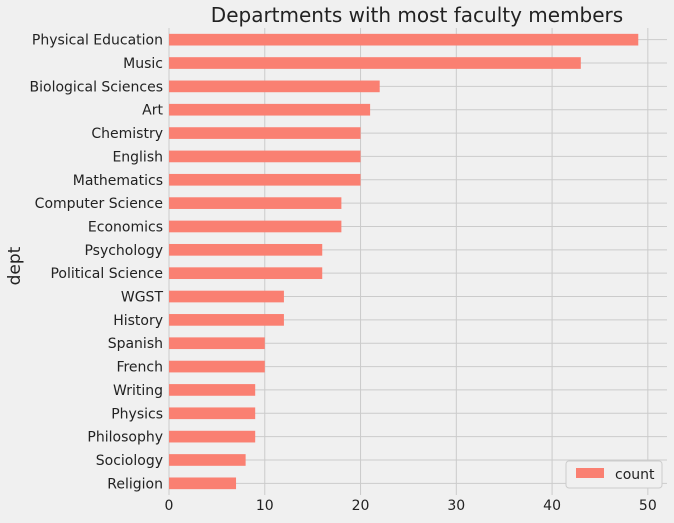 The height and width of the screenshot is (523, 674). What do you see at coordinates (138, 391) in the screenshot?
I see `y-tick-label: Writing` at bounding box center [138, 391].